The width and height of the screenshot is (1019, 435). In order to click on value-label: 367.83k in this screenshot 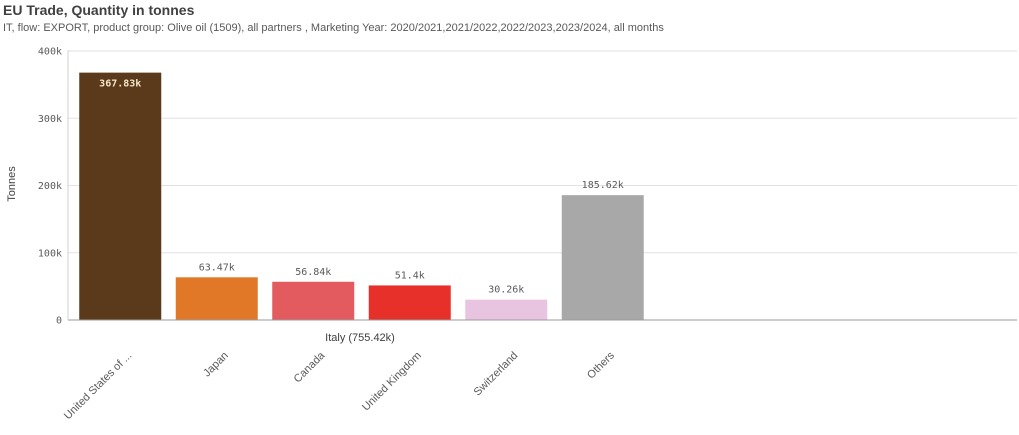, I will do `click(120, 84)`.